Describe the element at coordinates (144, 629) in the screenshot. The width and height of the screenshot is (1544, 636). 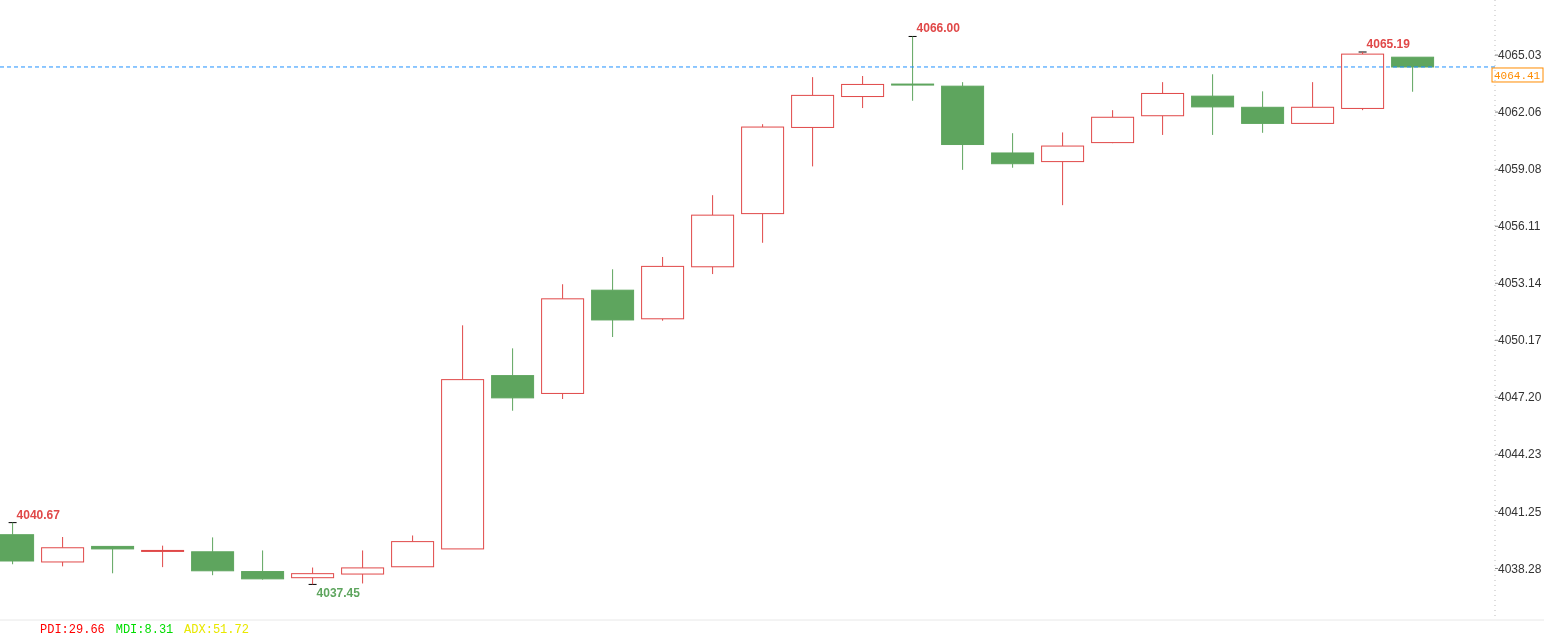
I see `text: MDI:8.31` at that location.